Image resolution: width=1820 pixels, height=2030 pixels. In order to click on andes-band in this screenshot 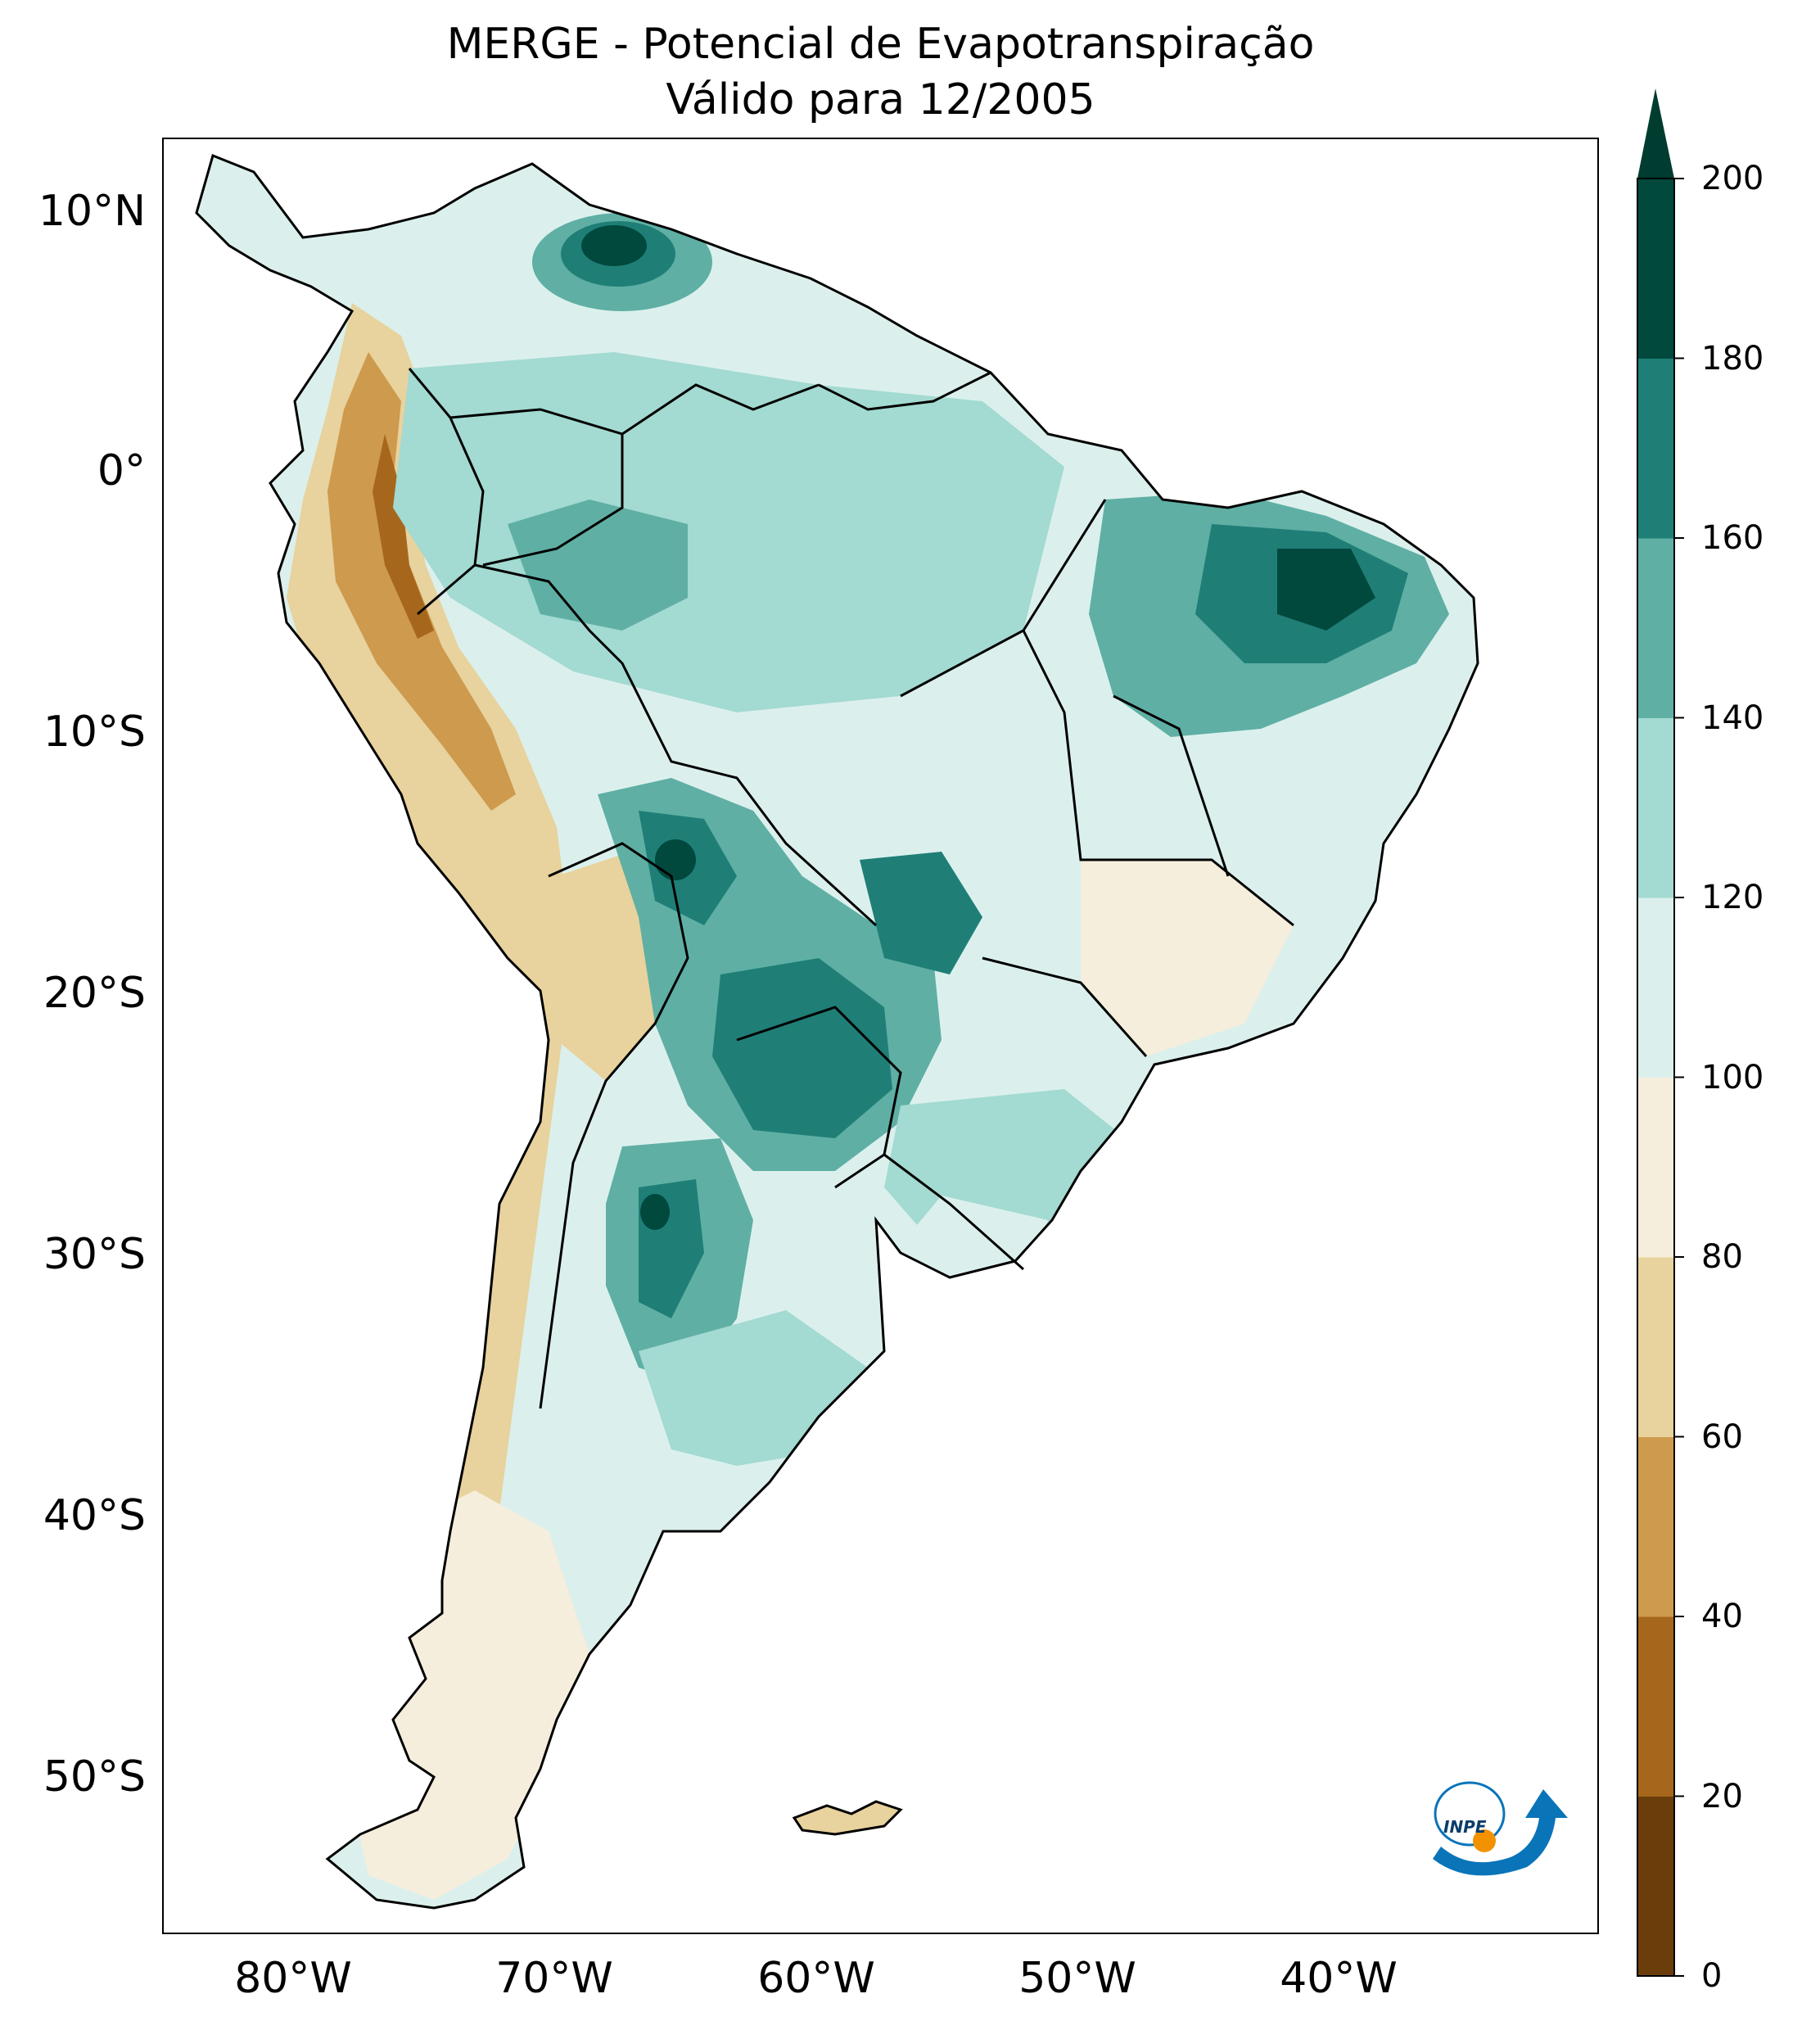, I will do `click(430, 1040)`.